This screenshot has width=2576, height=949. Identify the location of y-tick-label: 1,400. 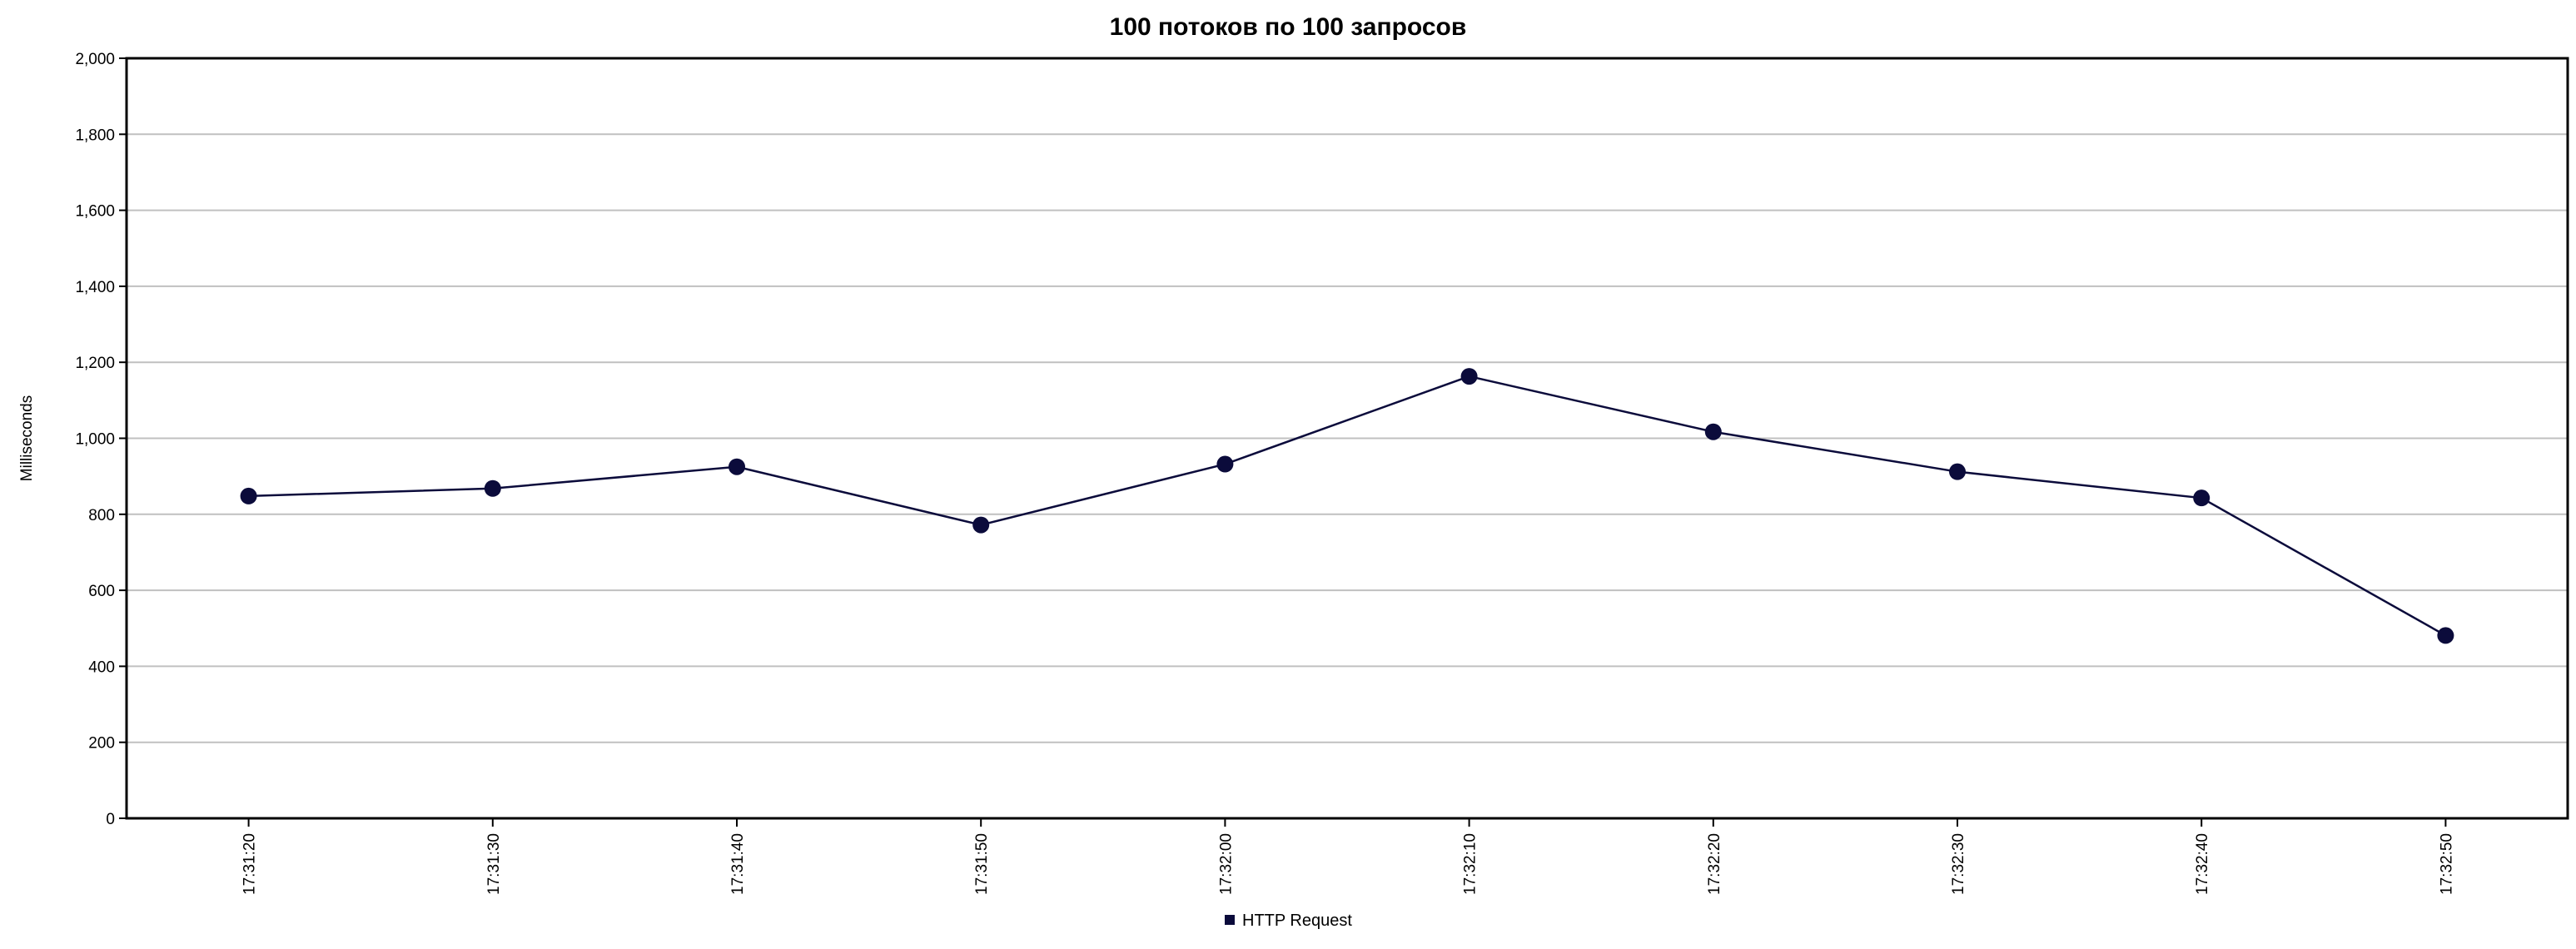
(95, 287).